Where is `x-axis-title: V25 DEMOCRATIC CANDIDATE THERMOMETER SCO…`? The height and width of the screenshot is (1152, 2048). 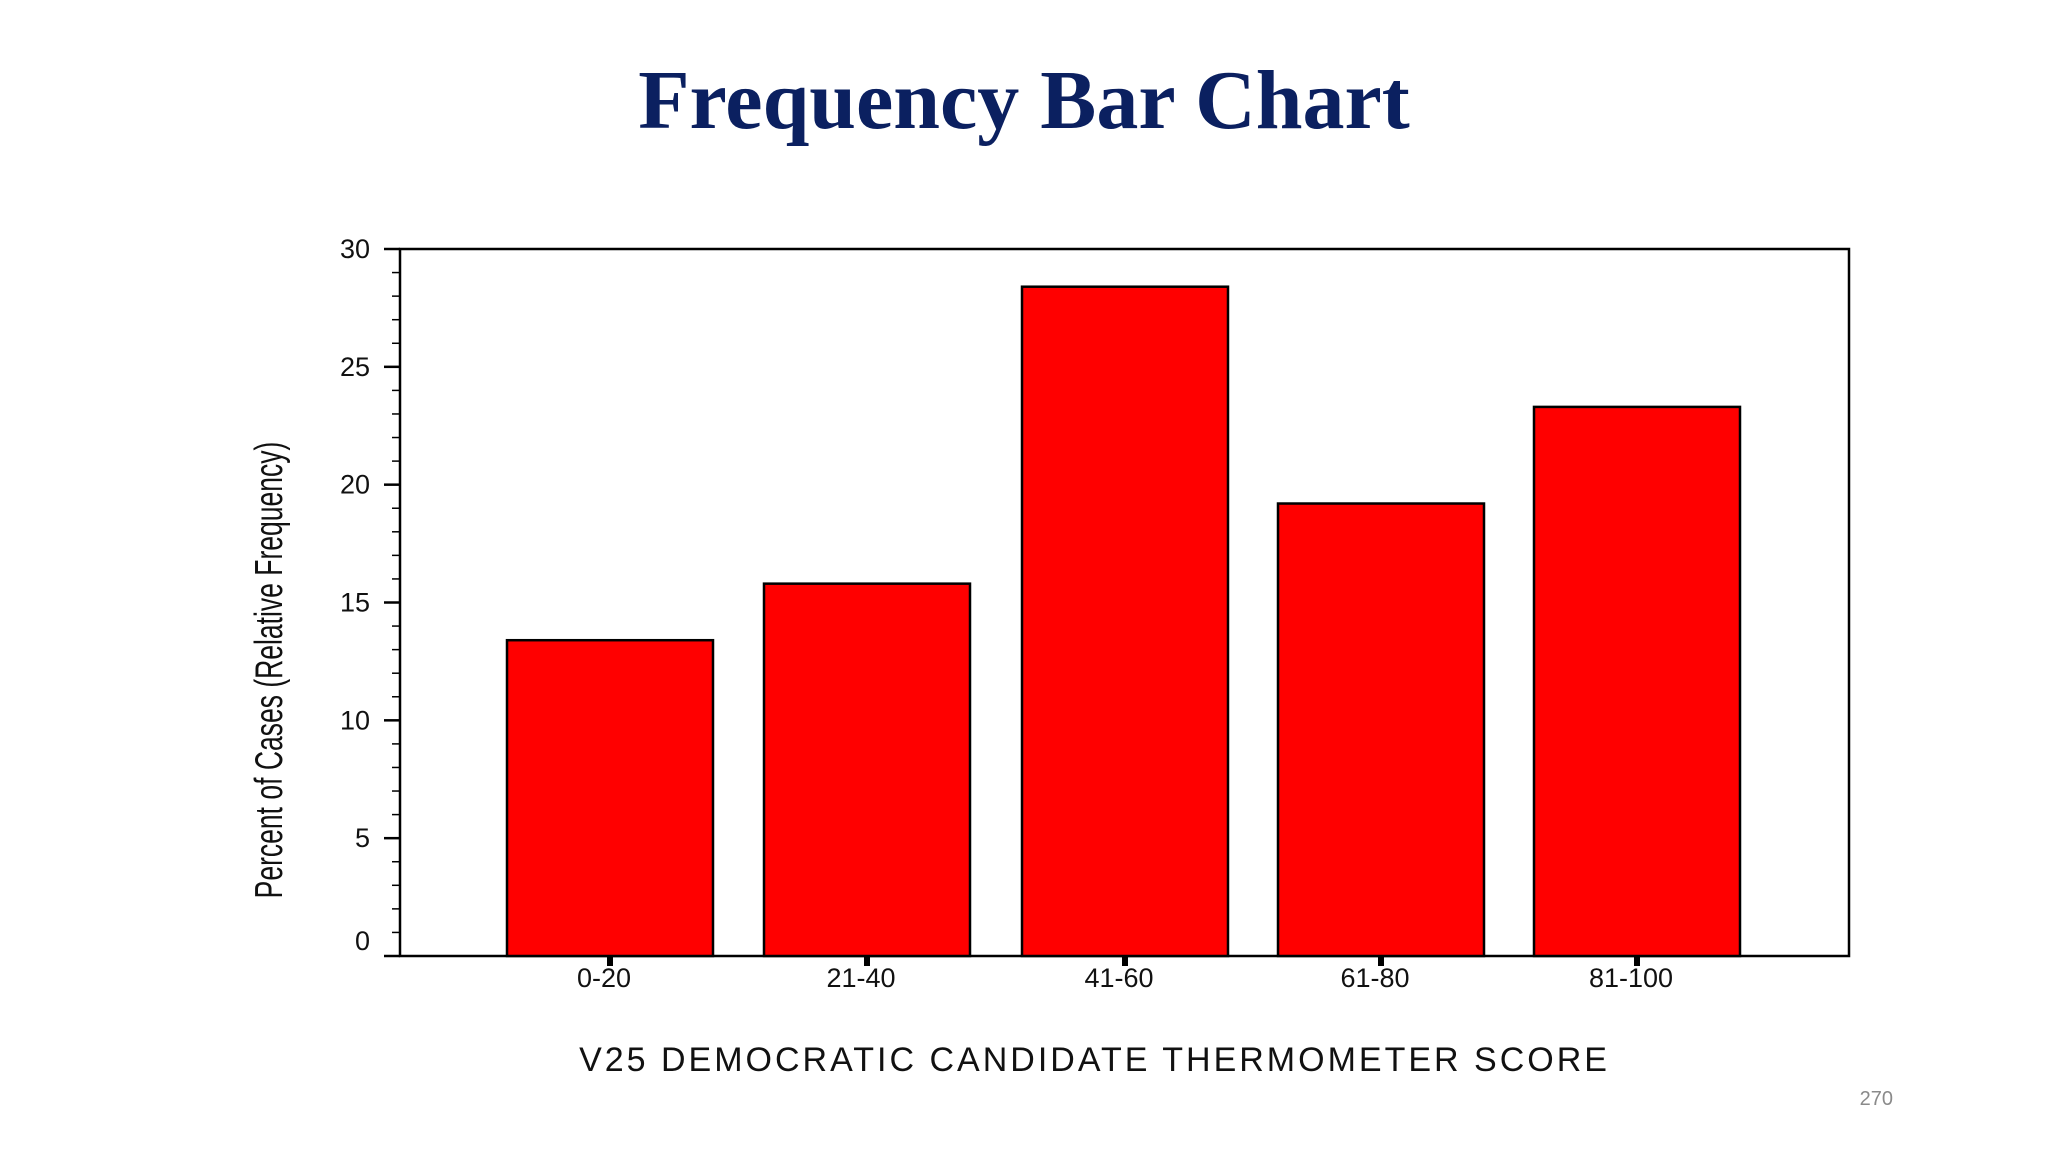 x-axis-title: V25 DEMOCRATIC CANDIDATE THERMOMETER SCO… is located at coordinates (1094, 1060).